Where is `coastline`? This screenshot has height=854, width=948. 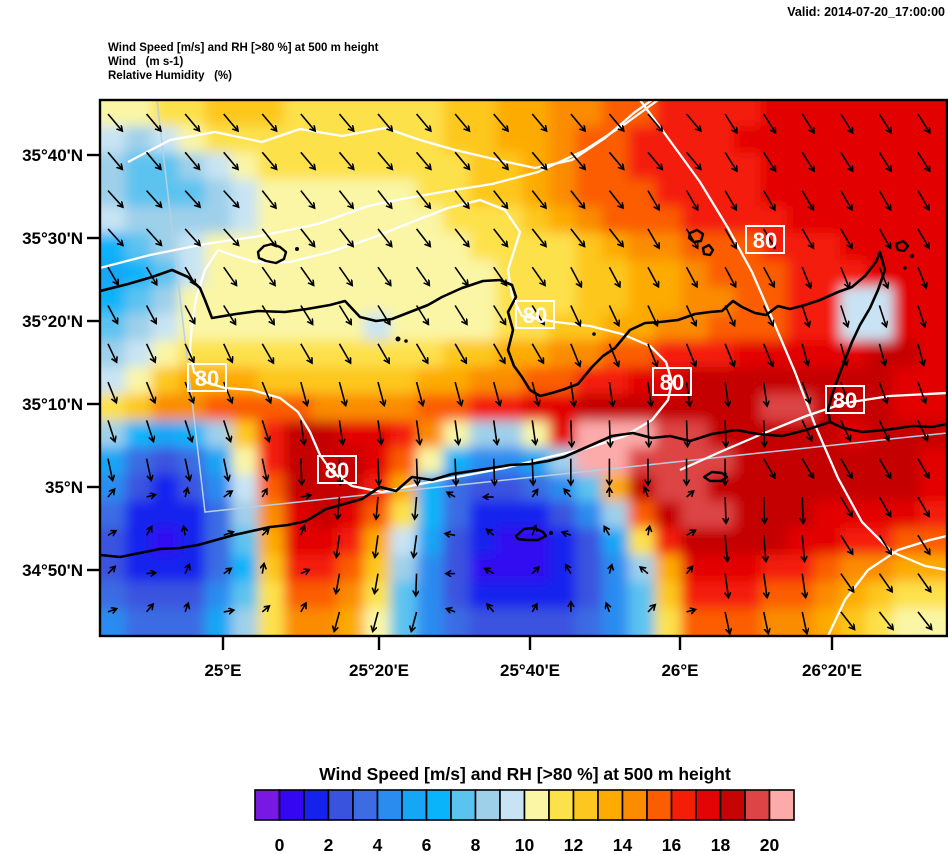 coastline is located at coordinates (887, 427).